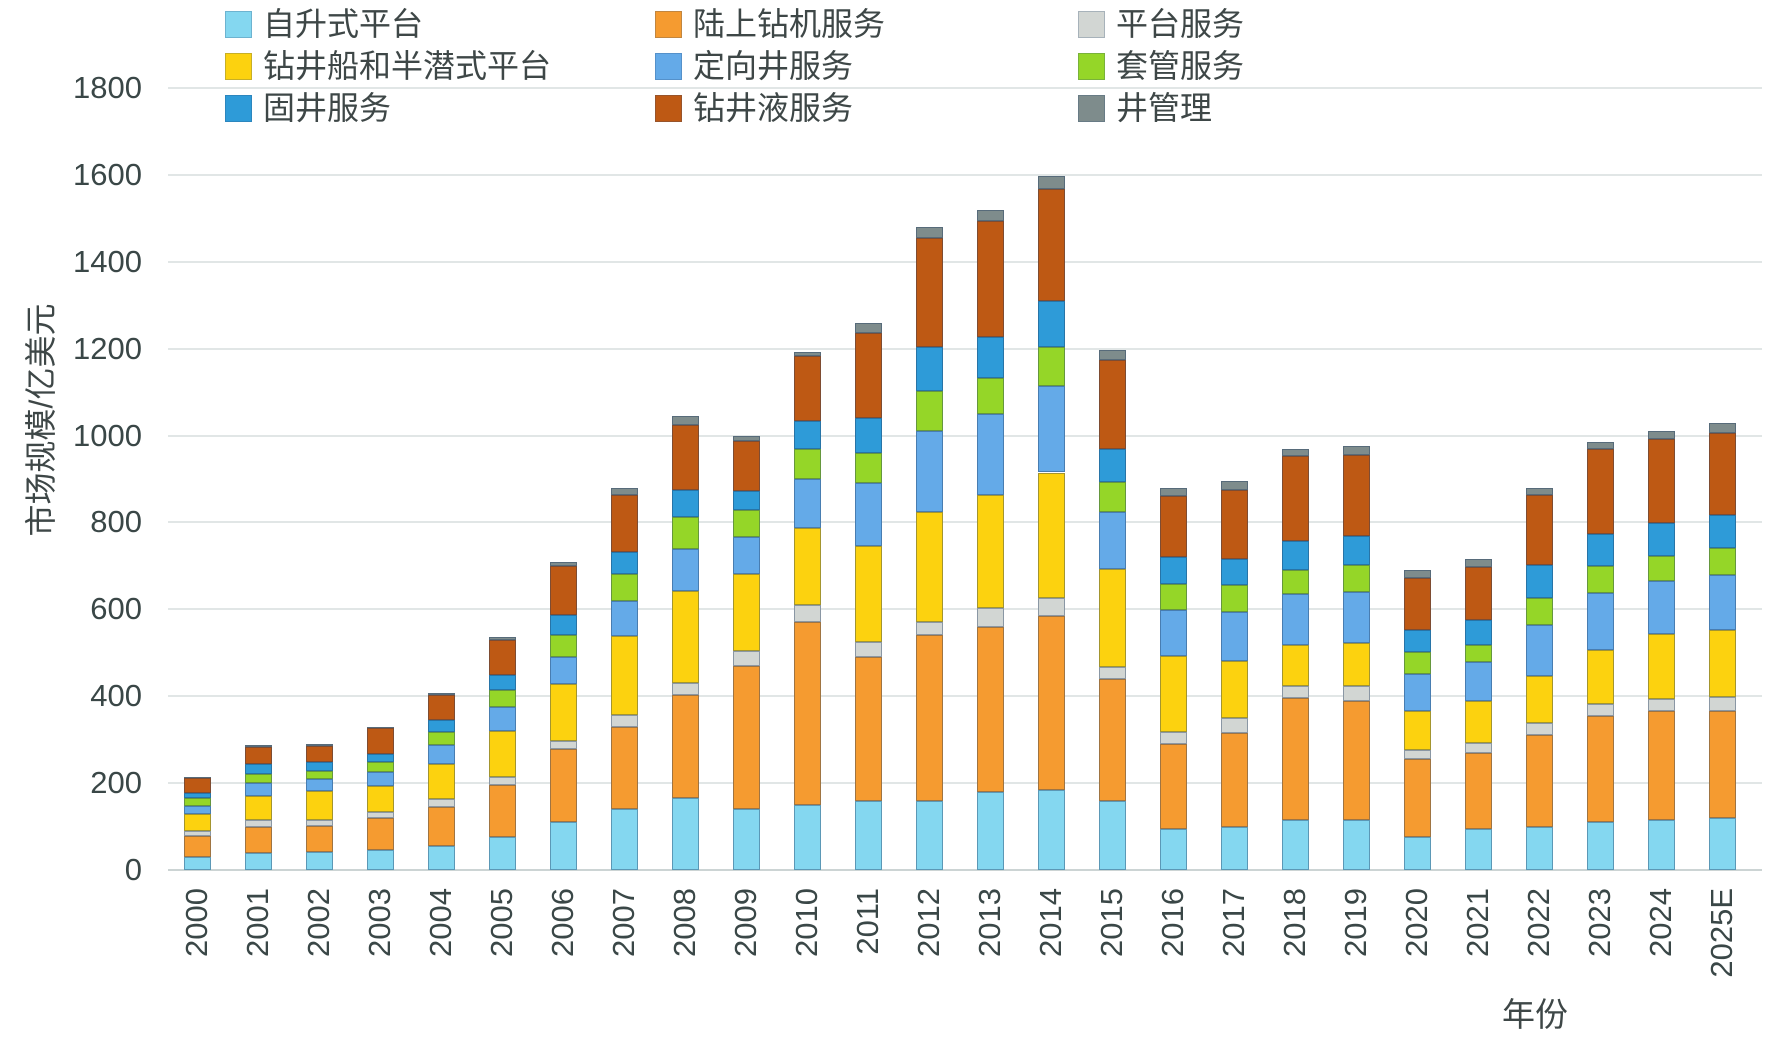  I want to click on x-tick-label: 2006, so click(562, 922).